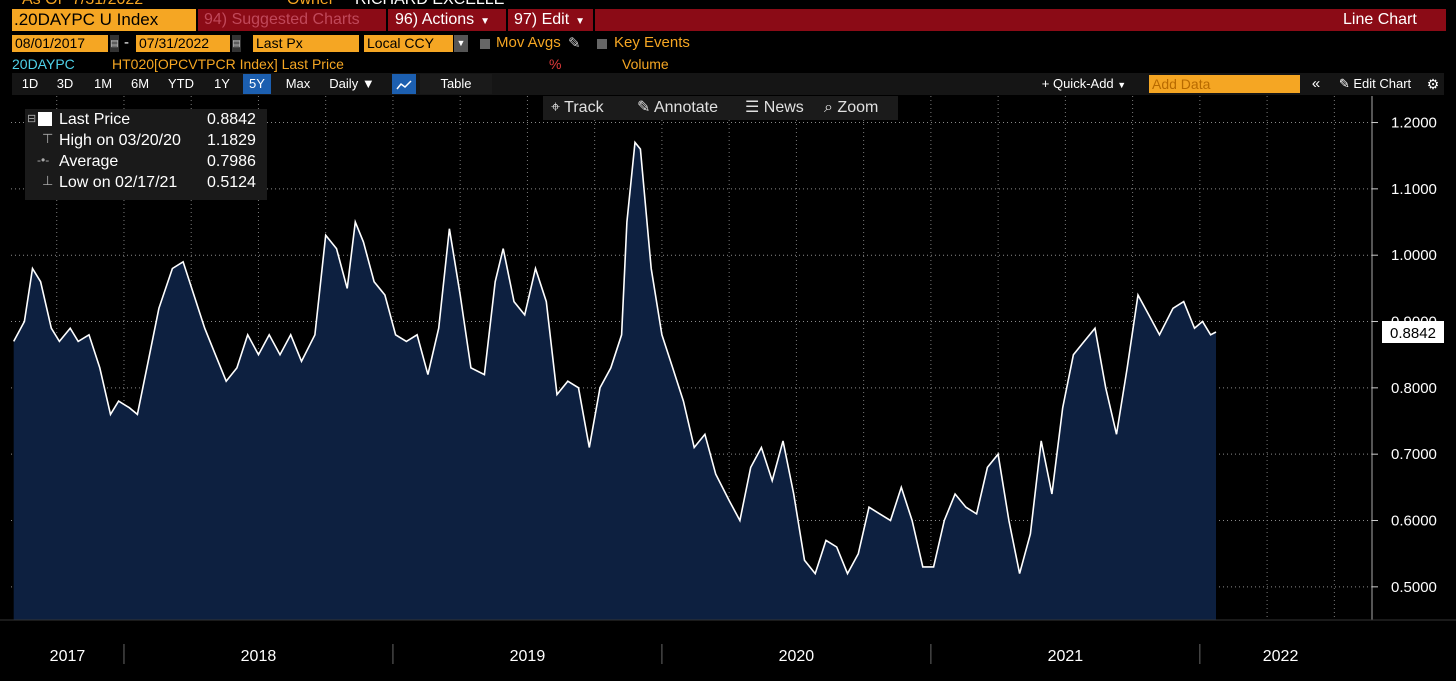 This screenshot has height=681, width=1456. I want to click on last-value-box, so click(1413, 331).